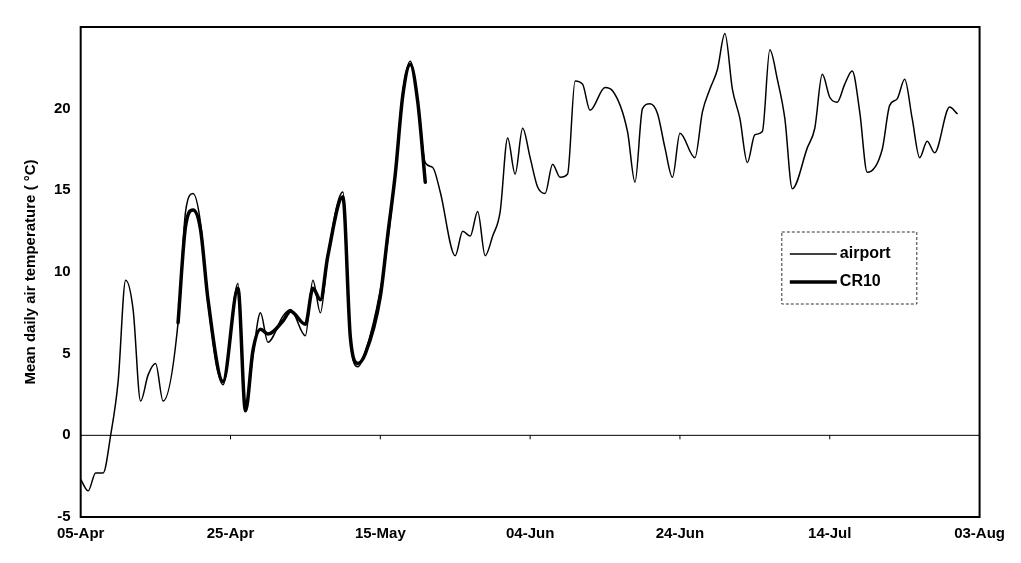  What do you see at coordinates (62, 189) in the screenshot?
I see `y-tick-label: 15` at bounding box center [62, 189].